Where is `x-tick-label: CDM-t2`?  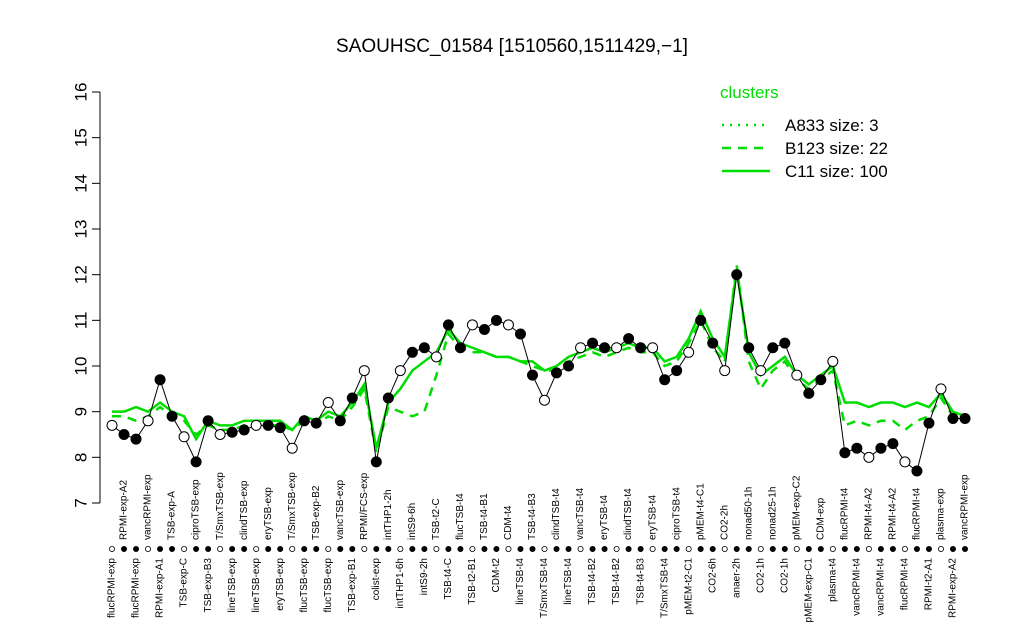
x-tick-label: CDM-t2 is located at coordinates (496, 575).